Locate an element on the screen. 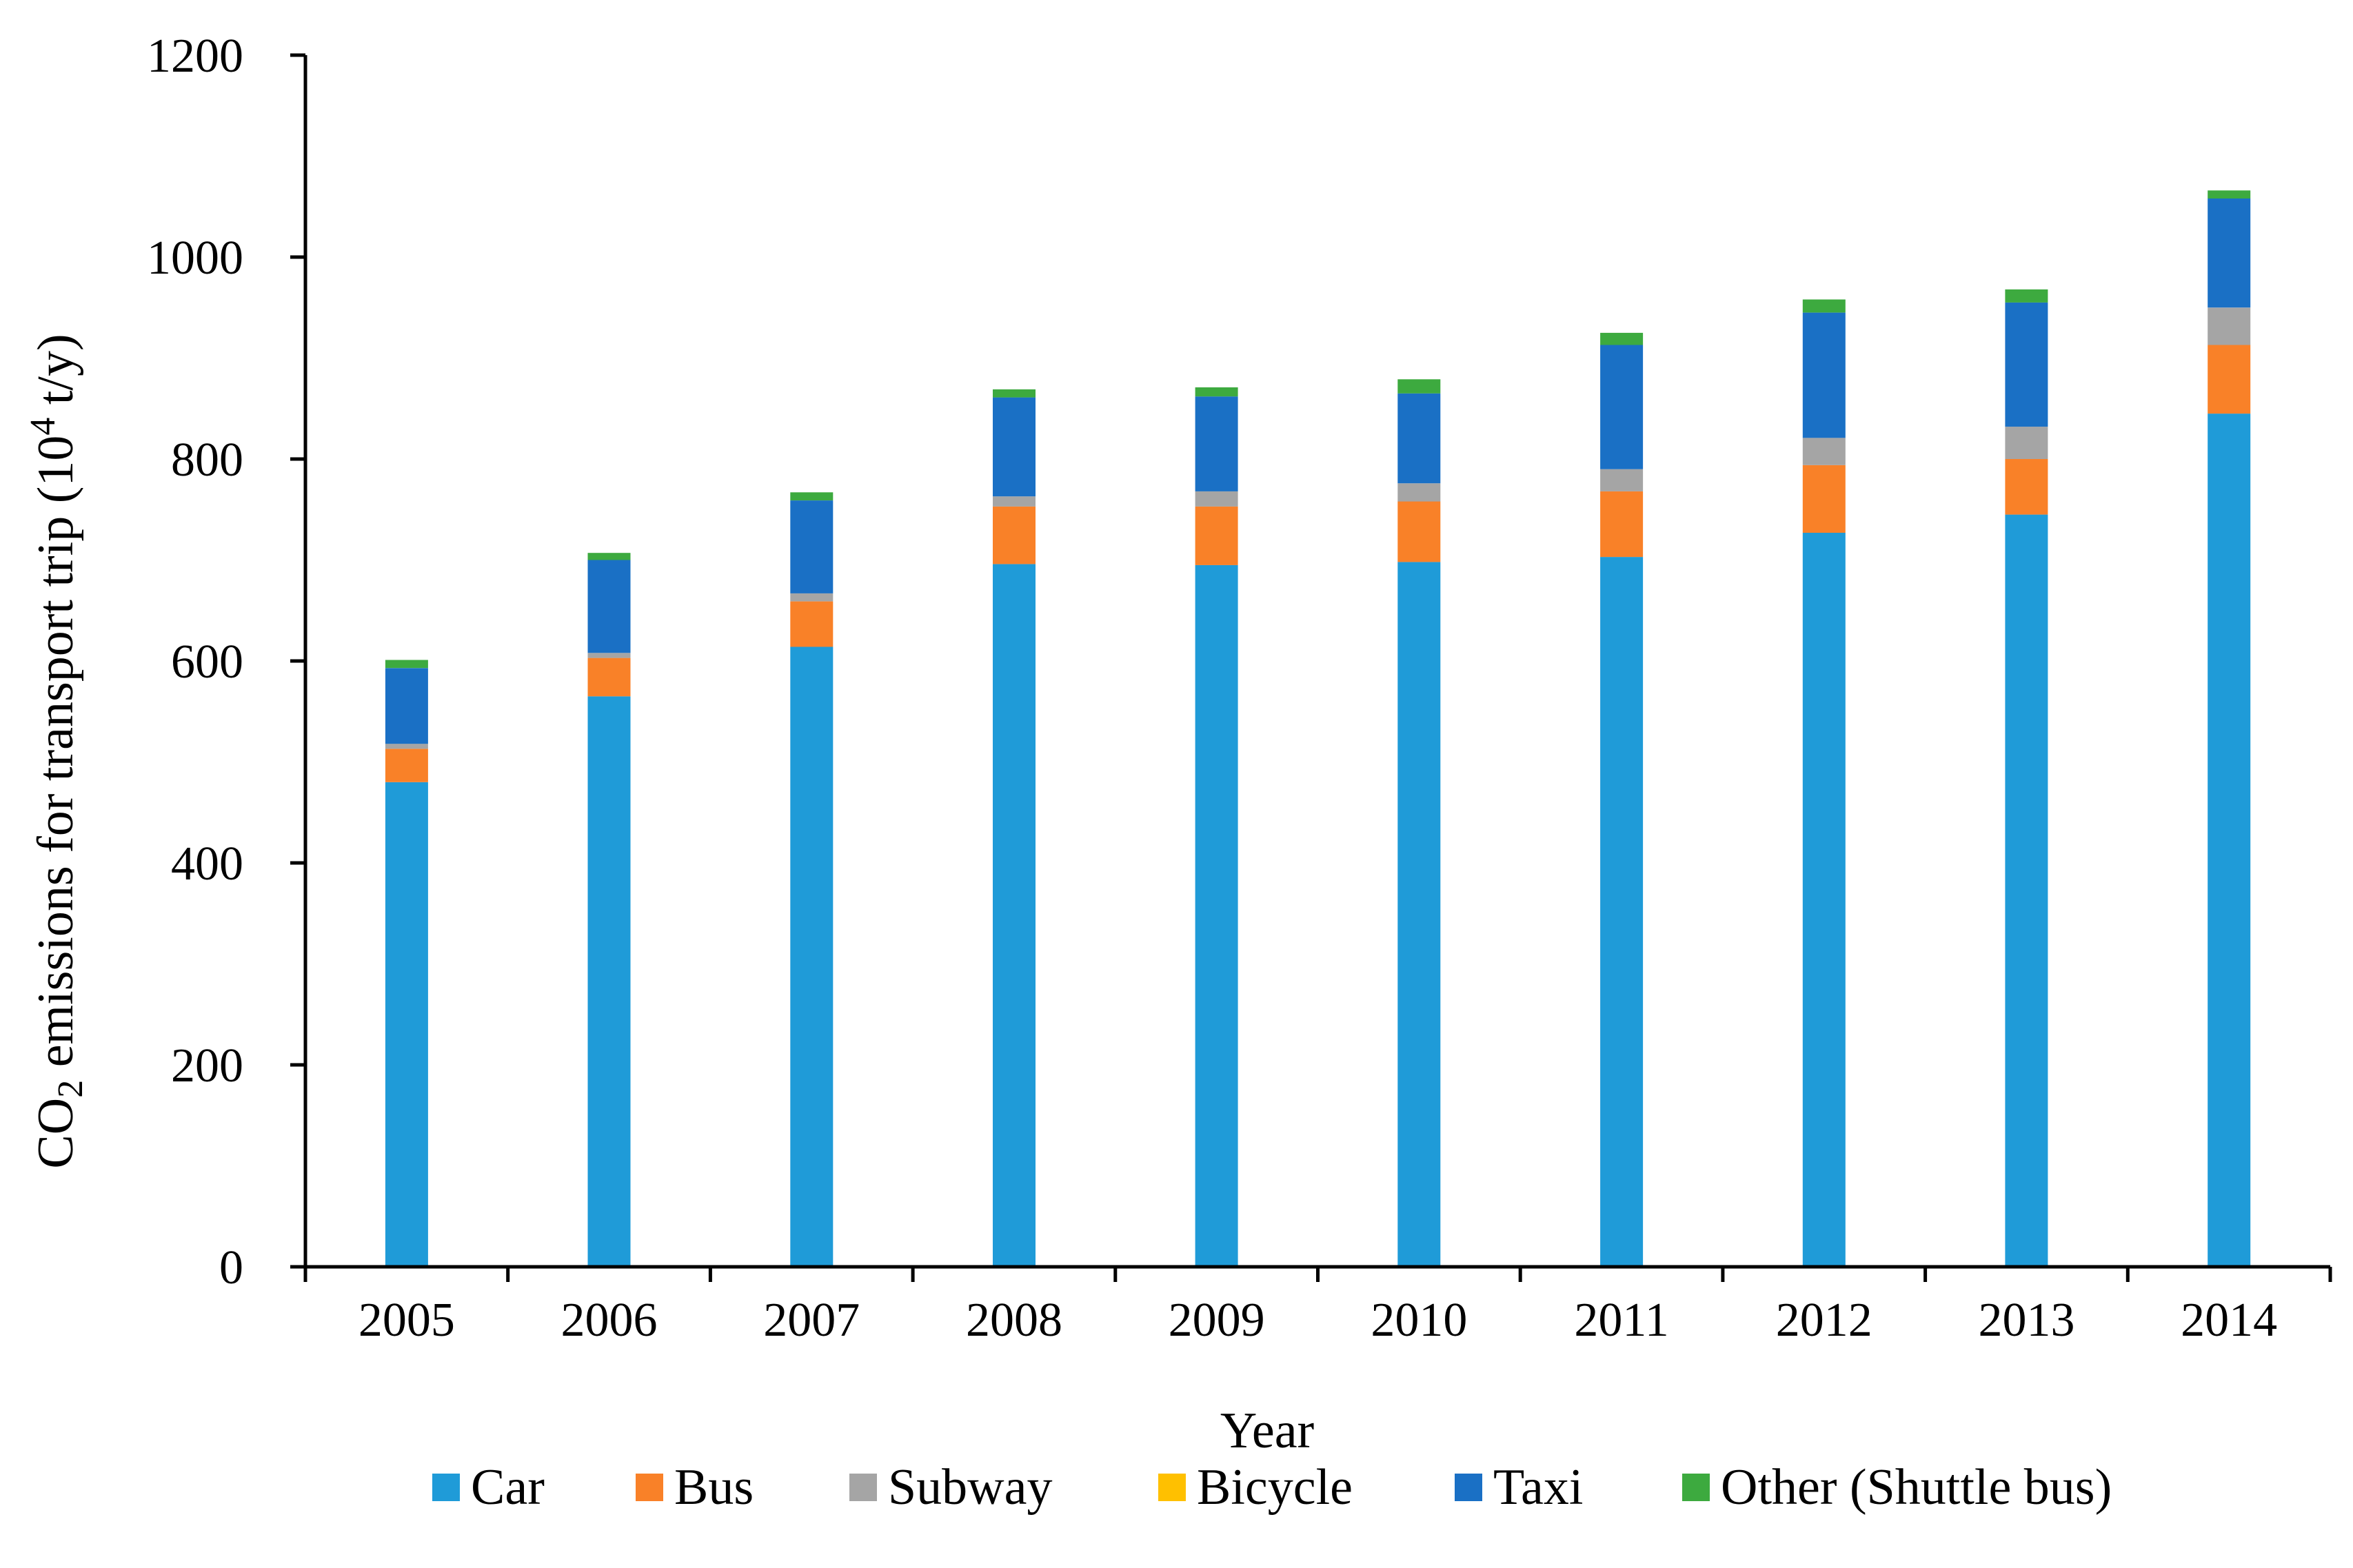 This screenshot has width=2353, height=1568. bar-taxi-2005 is located at coordinates (406, 706).